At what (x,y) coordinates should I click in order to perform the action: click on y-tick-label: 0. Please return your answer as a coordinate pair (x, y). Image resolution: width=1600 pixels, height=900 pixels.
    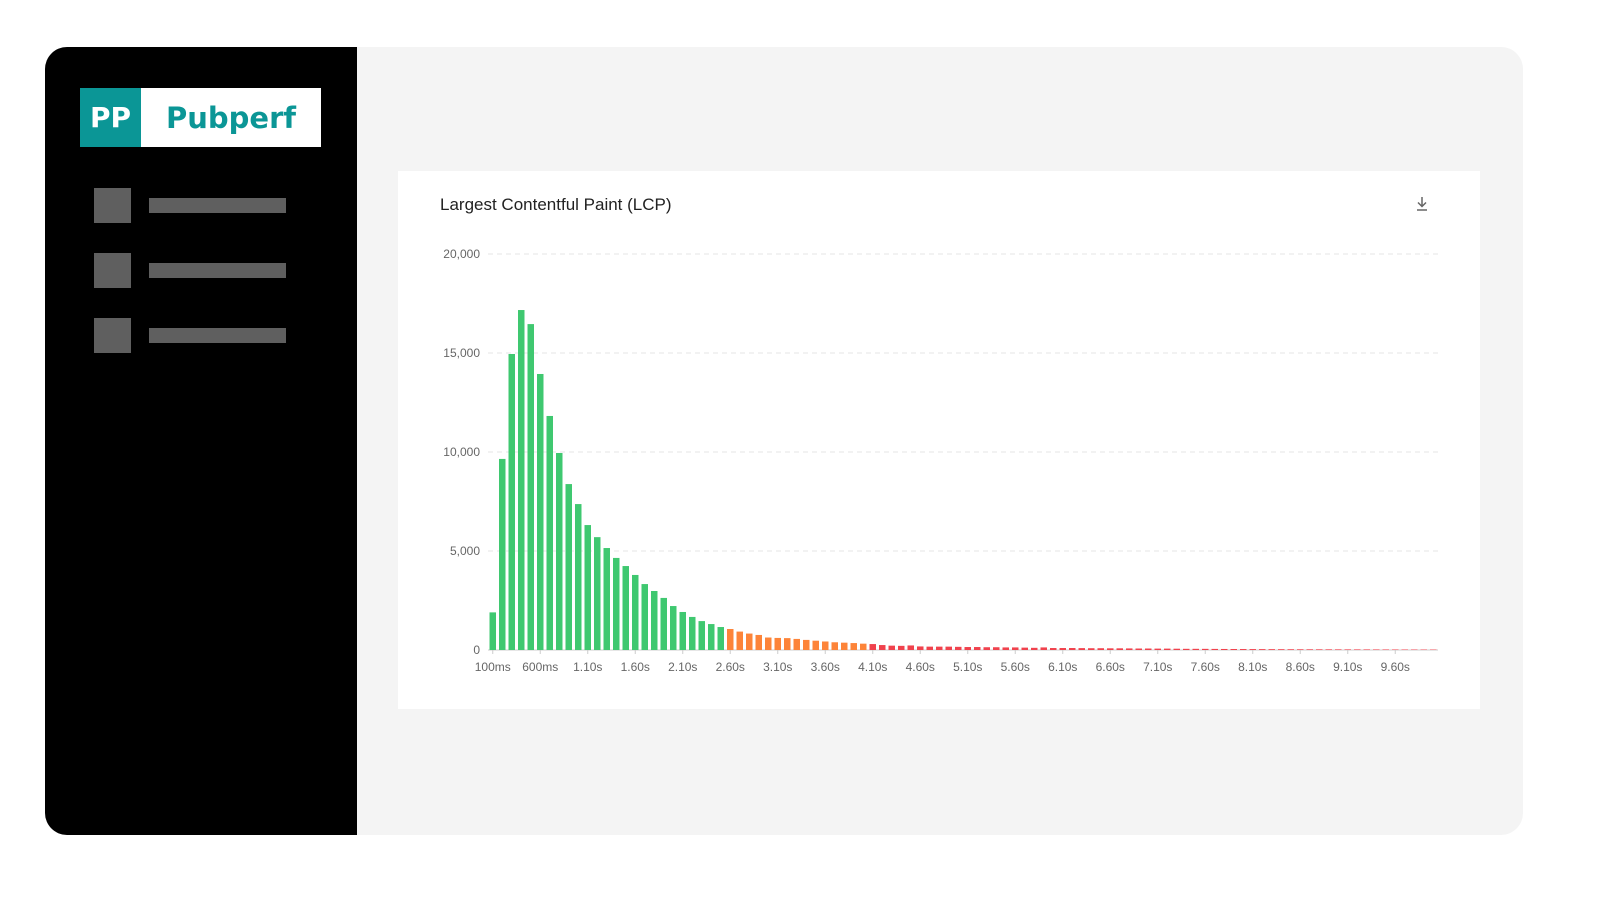
    Looking at the image, I should click on (476, 650).